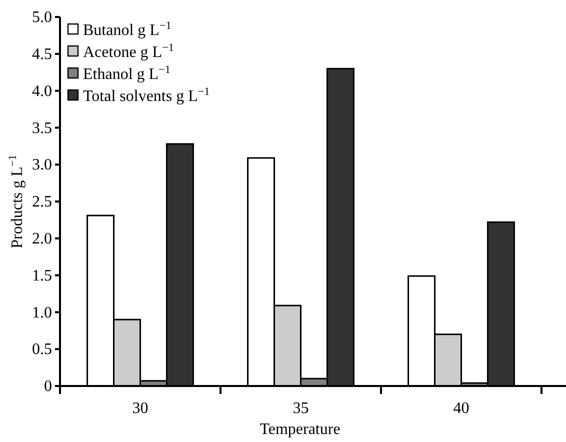 This screenshot has height=442, width=566. Describe the element at coordinates (146, 95) in the screenshot. I see `legend-label: Total solvents g L$^{−1}$` at that location.